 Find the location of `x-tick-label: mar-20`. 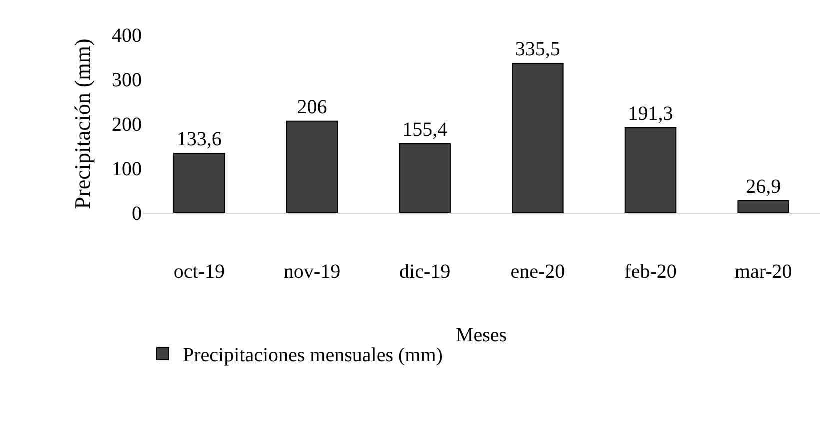

x-tick-label: mar-20 is located at coordinates (763, 272).